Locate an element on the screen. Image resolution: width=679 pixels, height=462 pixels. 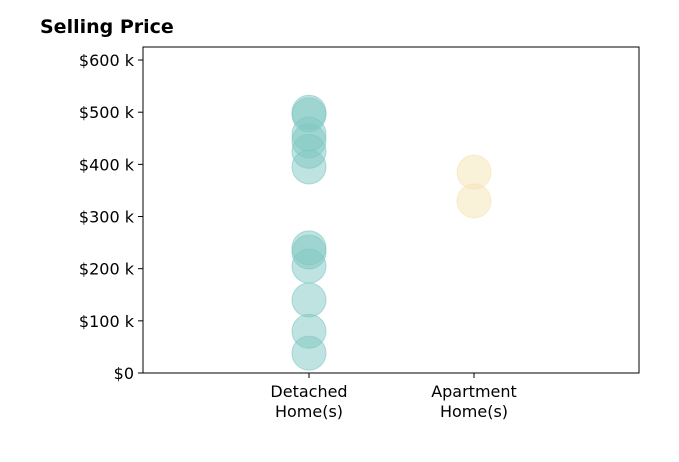
chart-title: Selling Price is located at coordinates (107, 27).